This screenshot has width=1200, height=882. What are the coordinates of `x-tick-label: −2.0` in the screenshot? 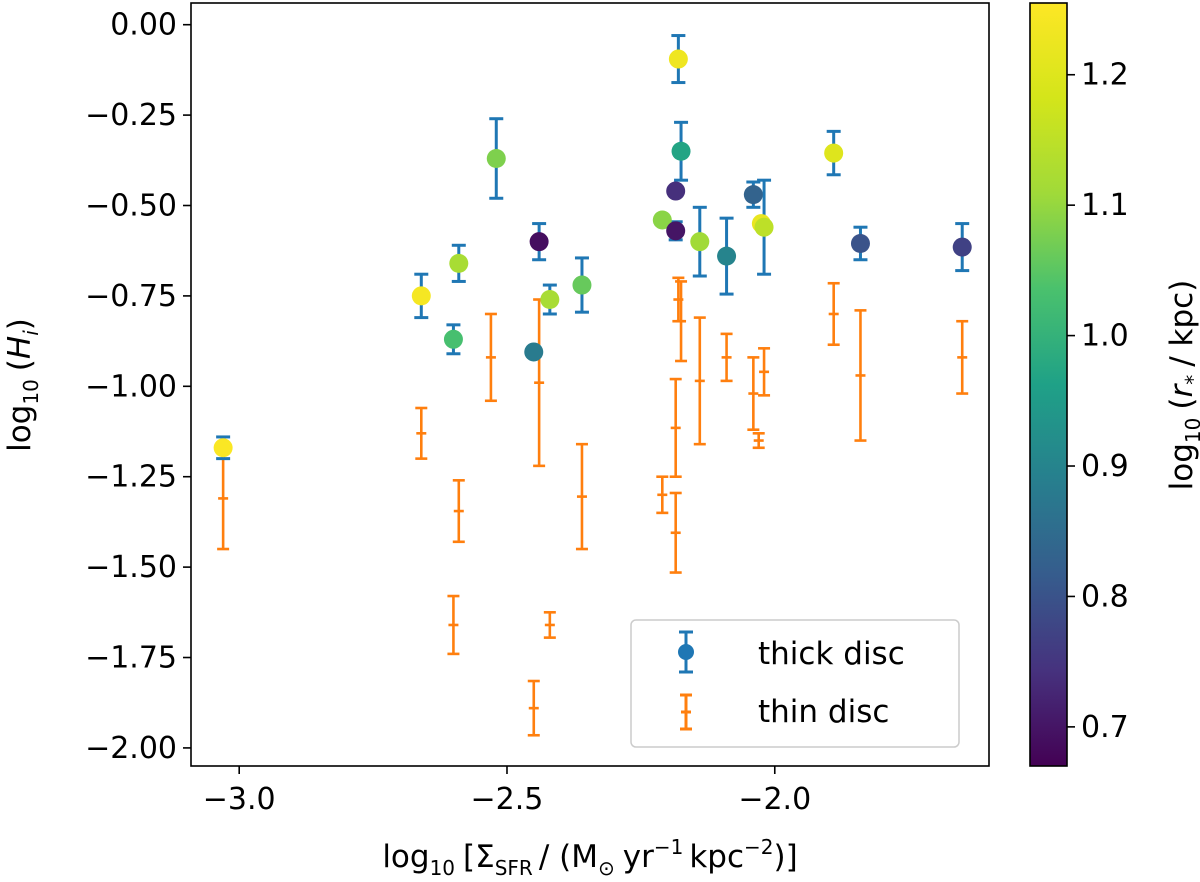 It's located at (774, 799).